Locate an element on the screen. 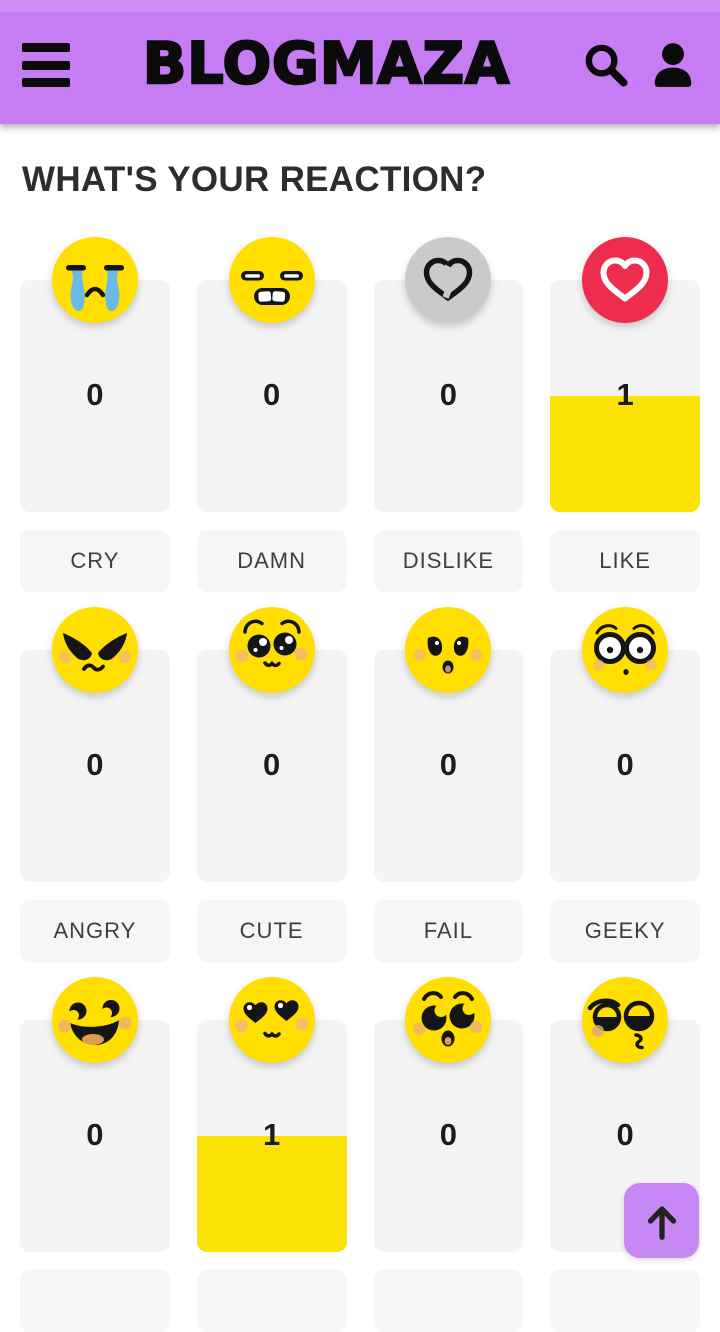 The width and height of the screenshot is (720, 1332). like-emoji-icon is located at coordinates (625, 280).